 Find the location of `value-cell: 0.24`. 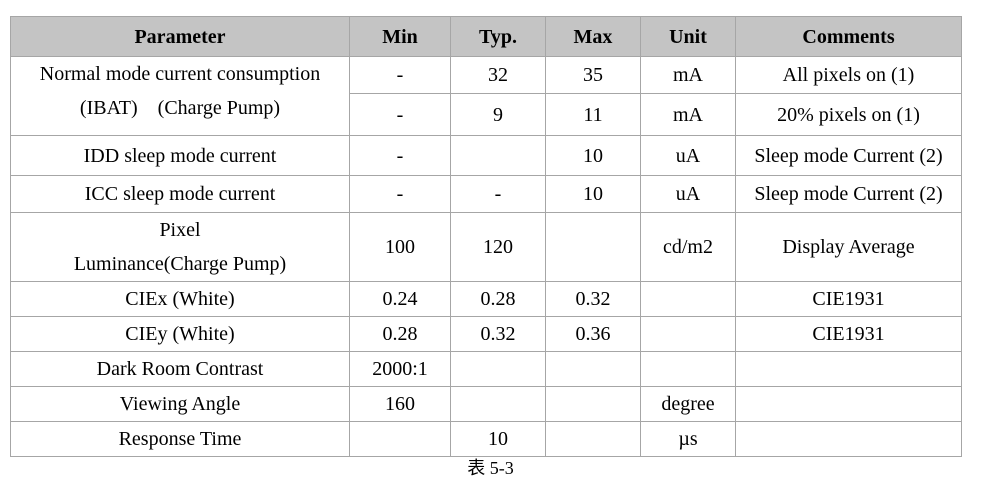

value-cell: 0.24 is located at coordinates (400, 299).